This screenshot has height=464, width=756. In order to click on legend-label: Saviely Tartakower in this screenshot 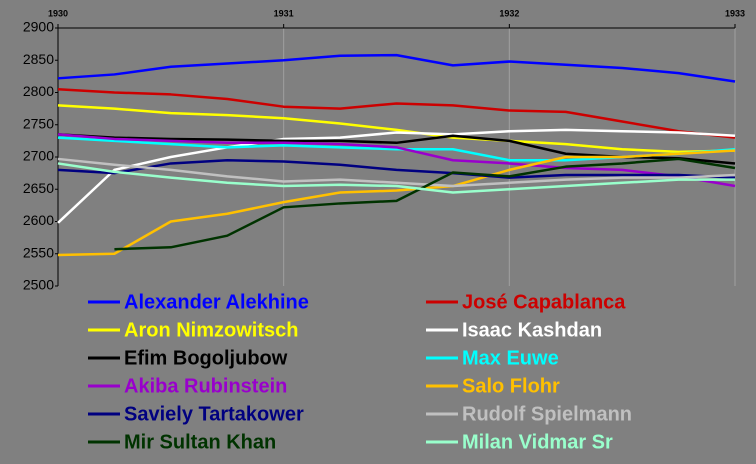, I will do `click(214, 414)`.